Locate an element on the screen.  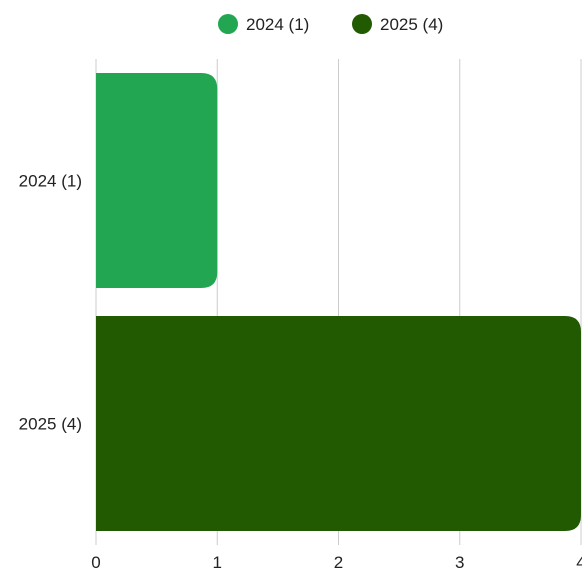
x-tick-label-2: 2 is located at coordinates (338, 560).